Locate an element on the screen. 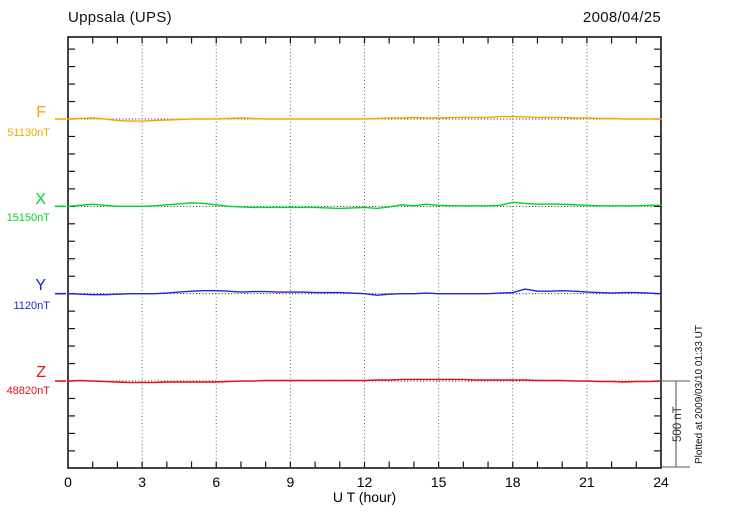 The width and height of the screenshot is (730, 520). component-baseline-value-Y: 1120nT is located at coordinates (32, 306).